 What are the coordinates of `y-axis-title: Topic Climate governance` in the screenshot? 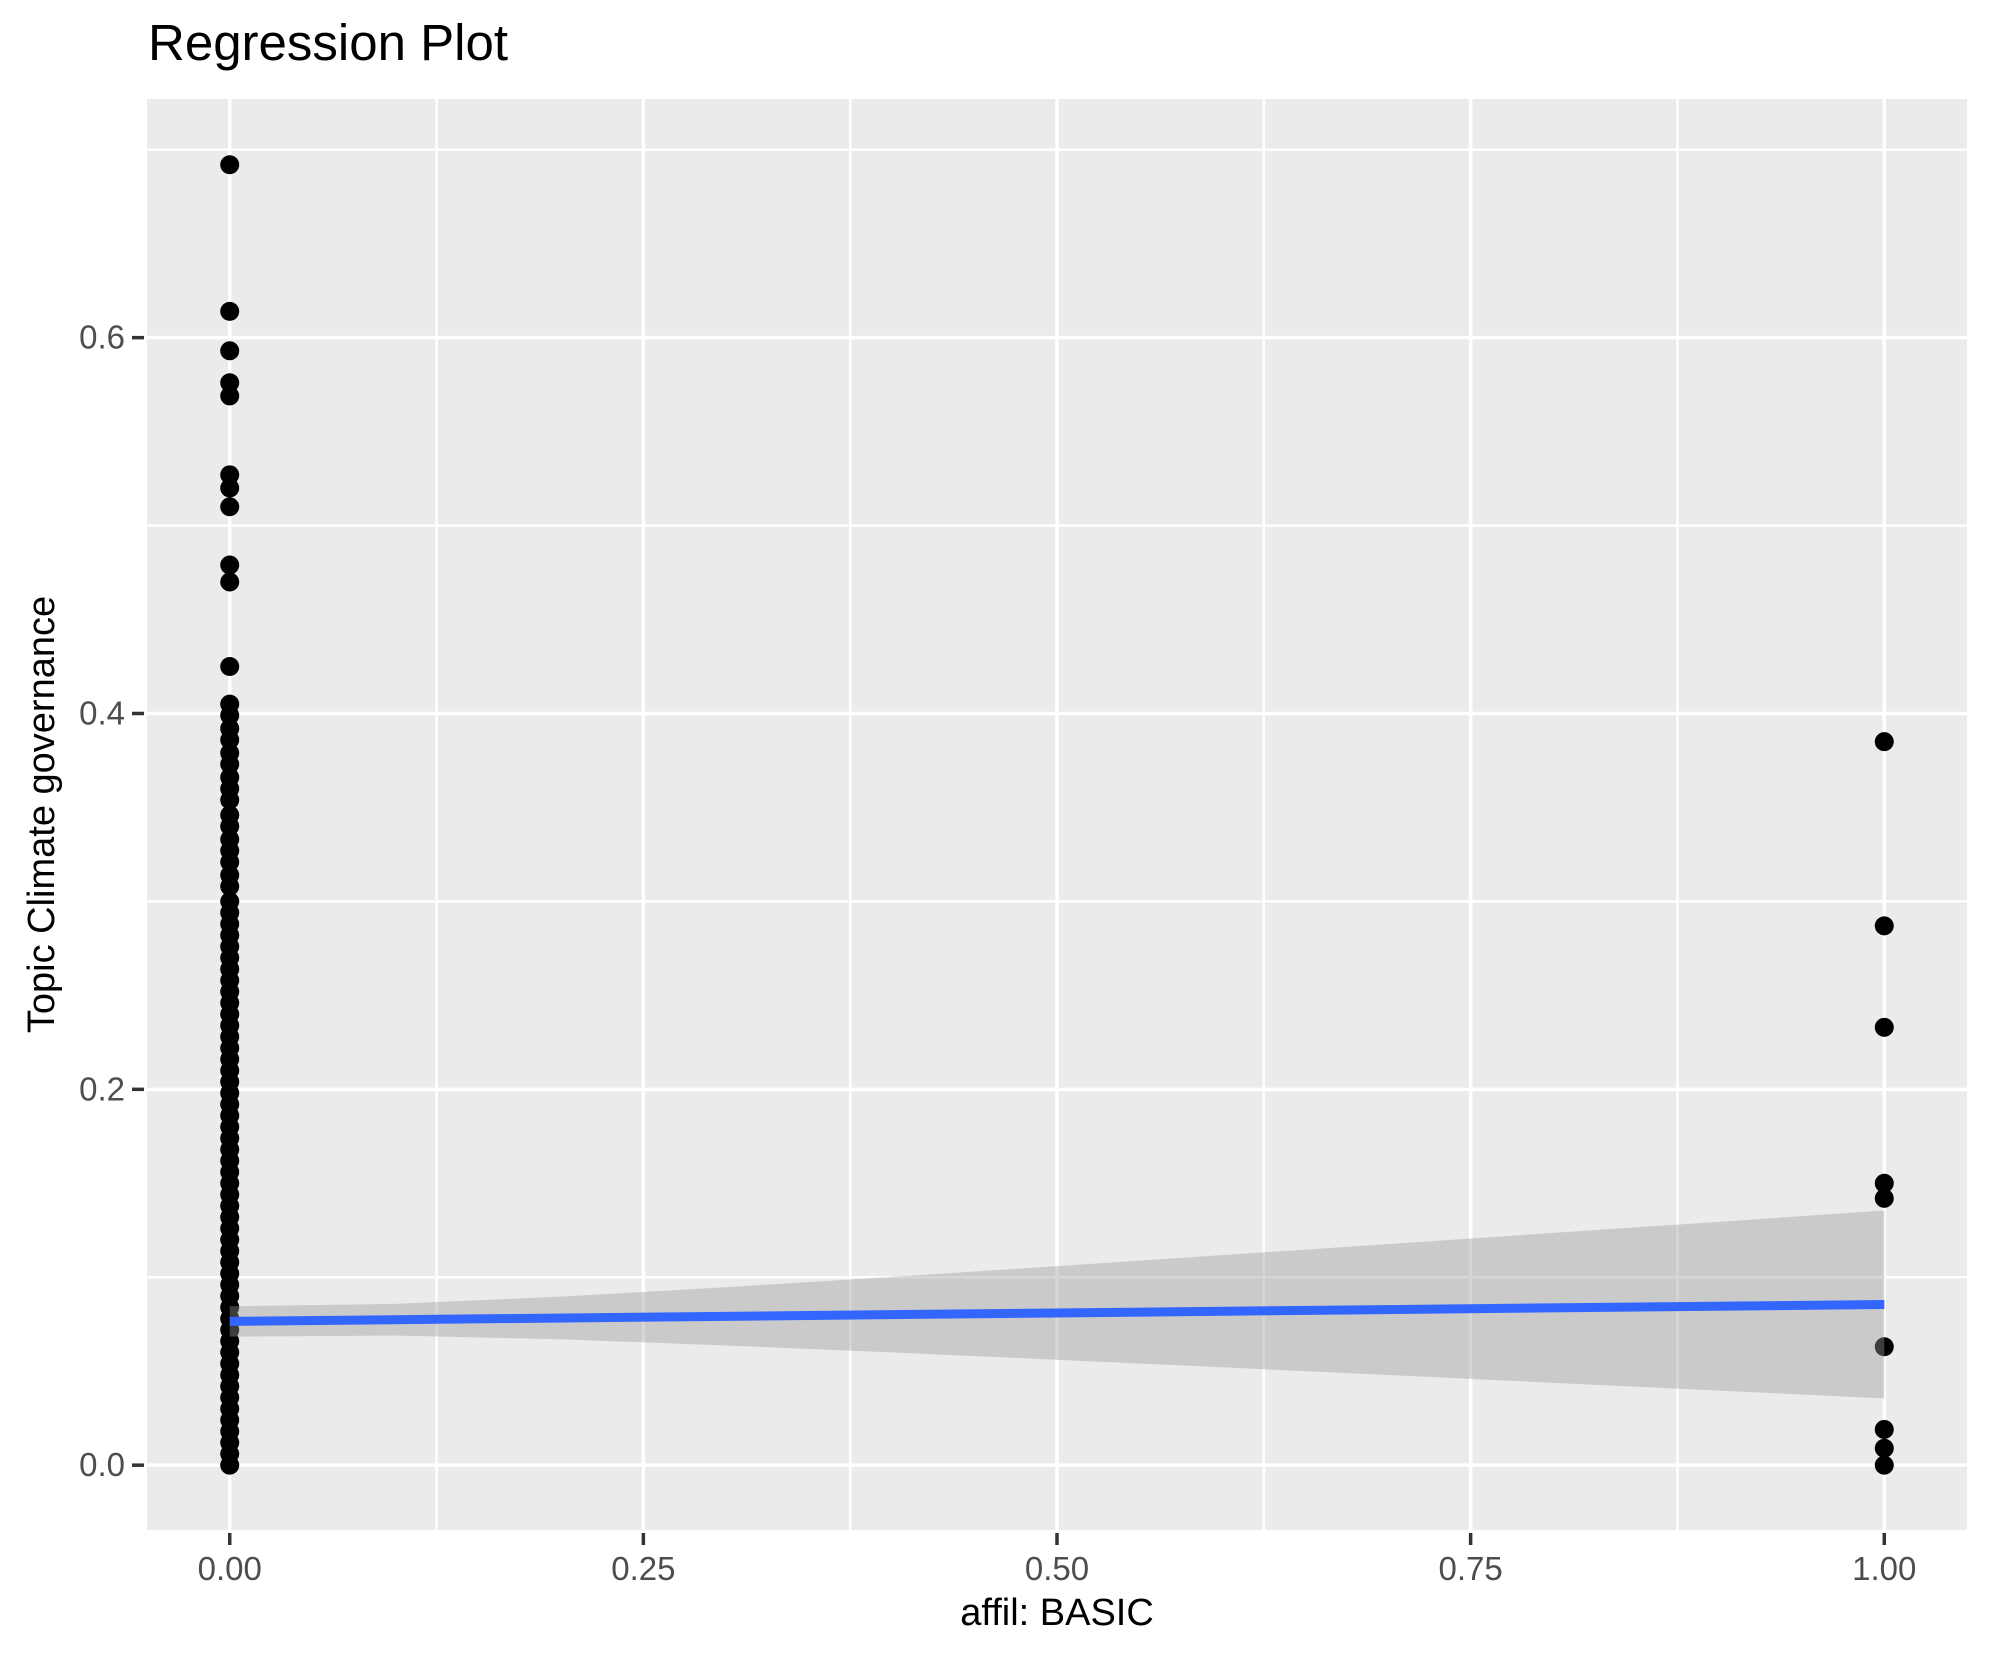 It's located at (42, 814).